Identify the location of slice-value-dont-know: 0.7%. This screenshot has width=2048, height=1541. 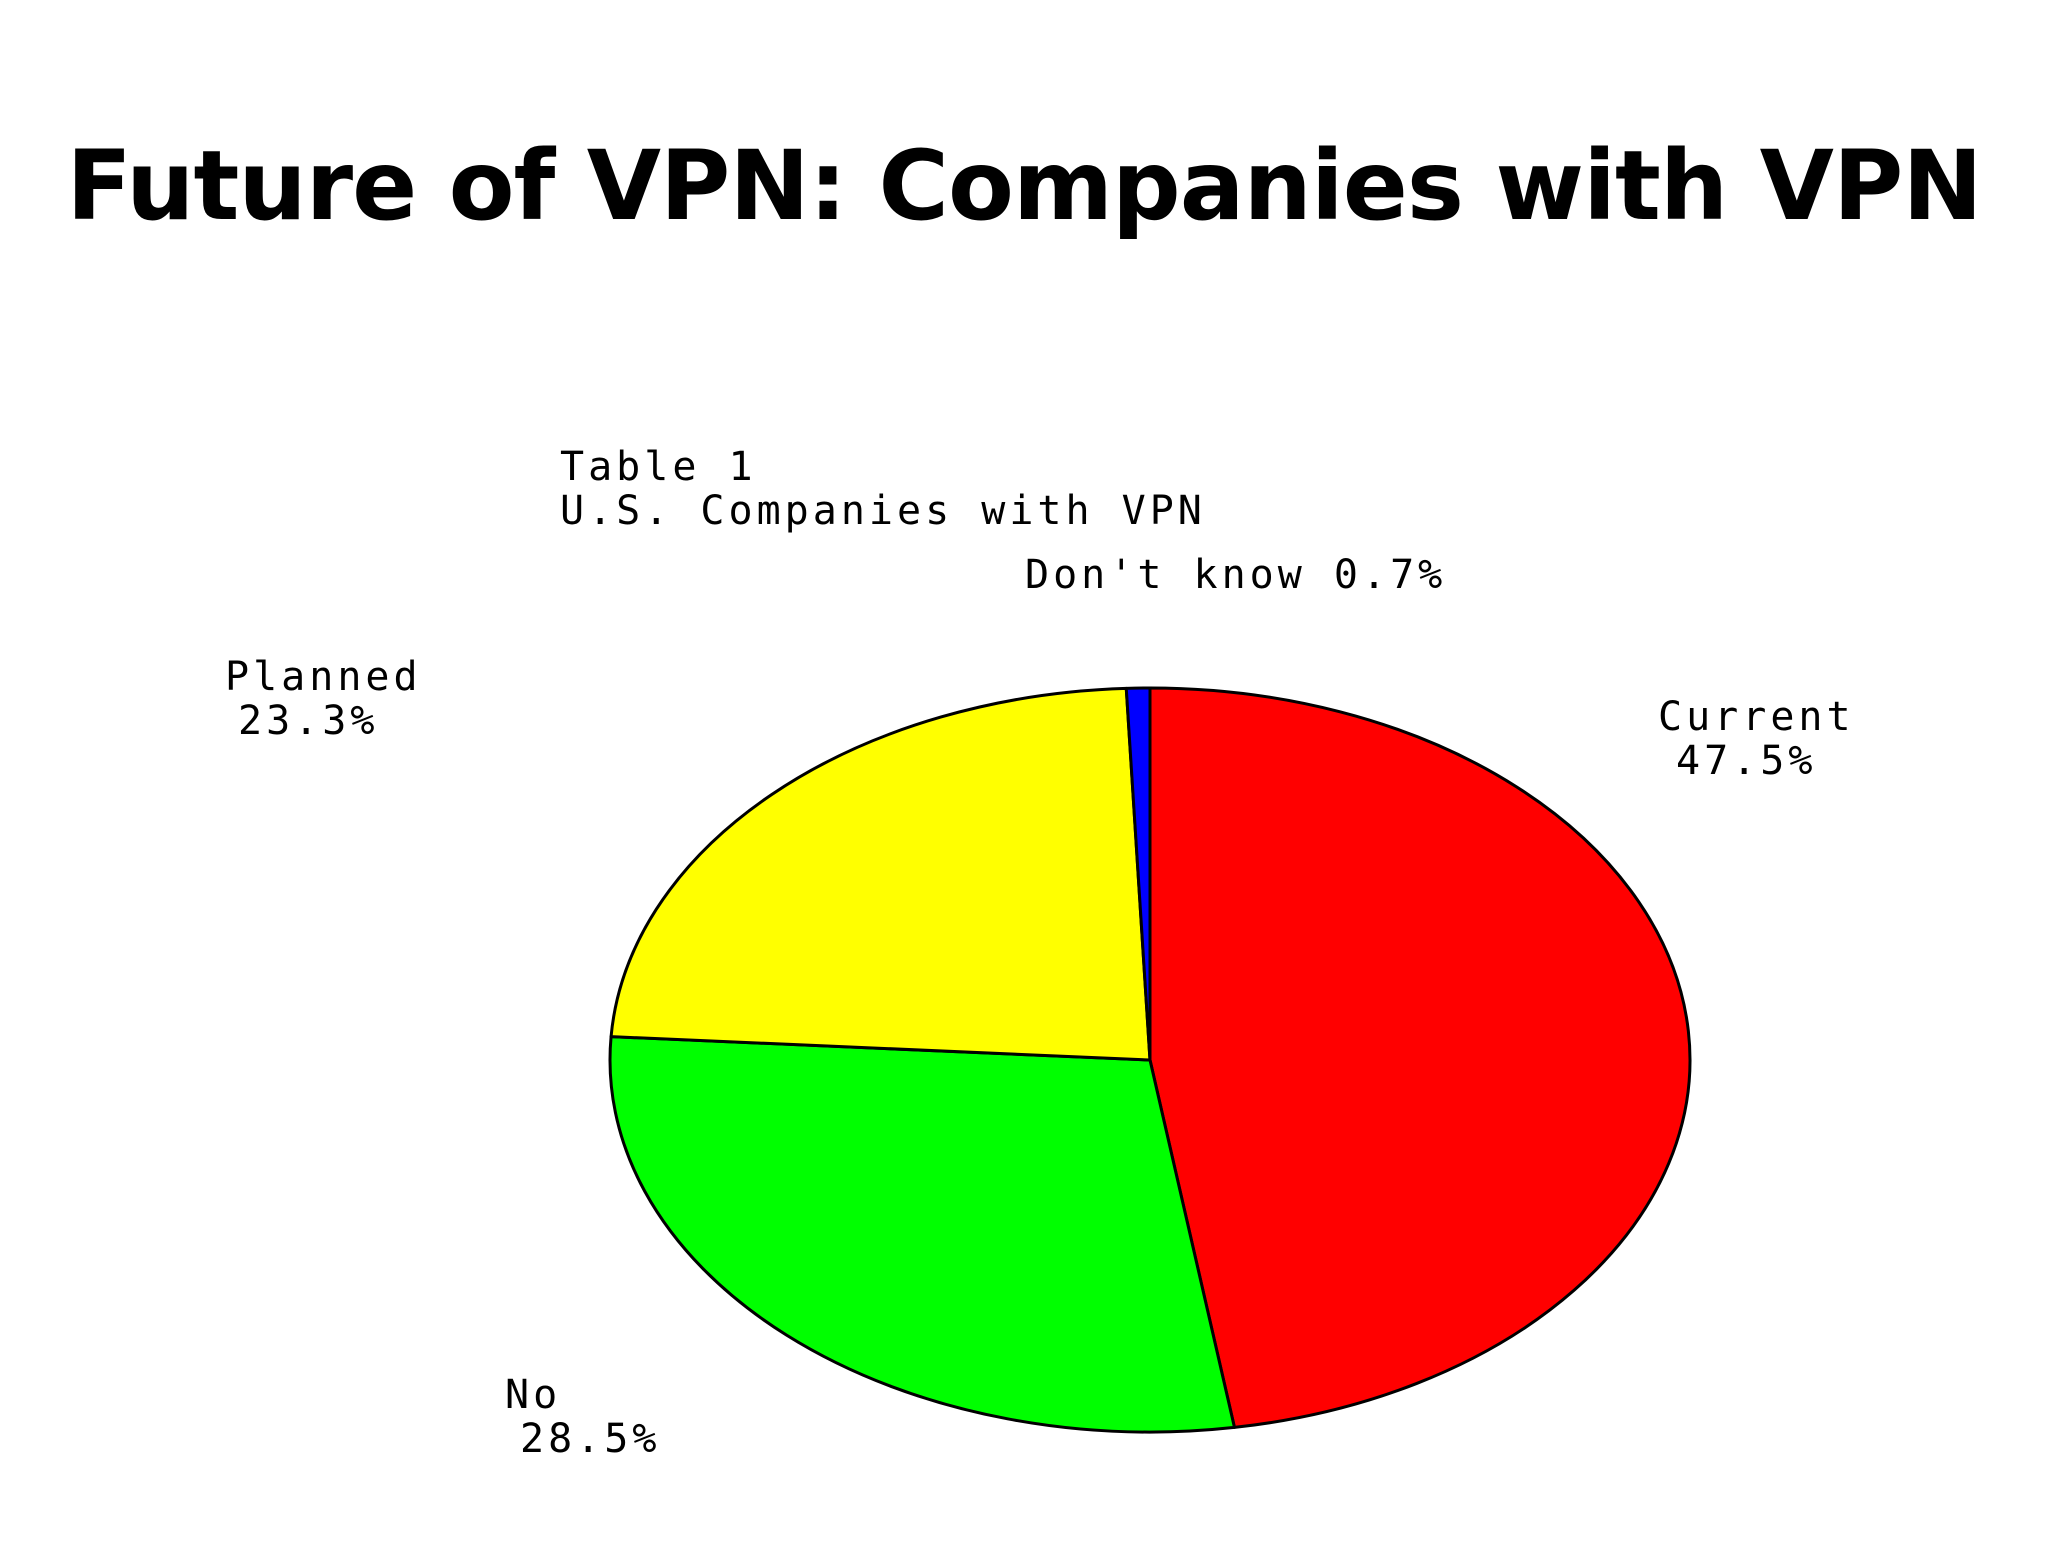
(1390, 575).